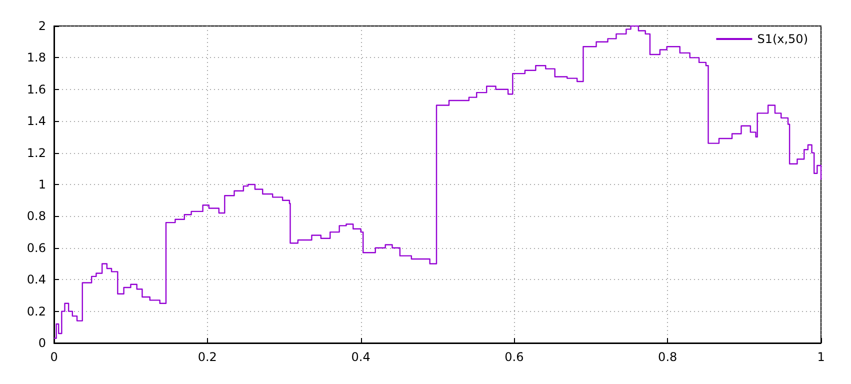  Describe the element at coordinates (207, 357) in the screenshot. I see `x-tick-label: 0.2` at that location.